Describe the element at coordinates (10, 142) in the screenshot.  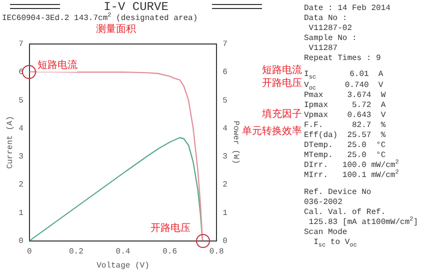
I see `y-axis-title: Current (A)` at that location.